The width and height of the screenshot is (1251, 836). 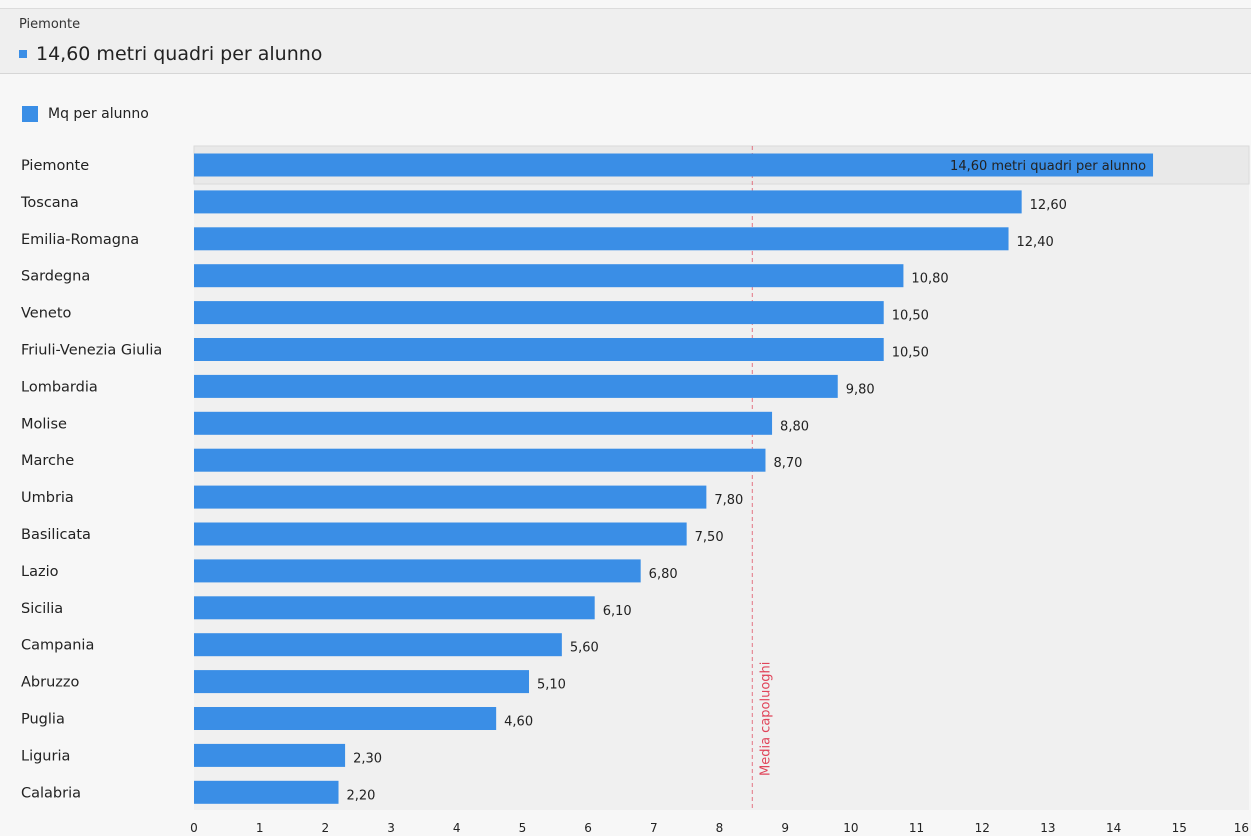 What do you see at coordinates (588, 828) in the screenshot?
I see `x-tick-label: 6` at bounding box center [588, 828].